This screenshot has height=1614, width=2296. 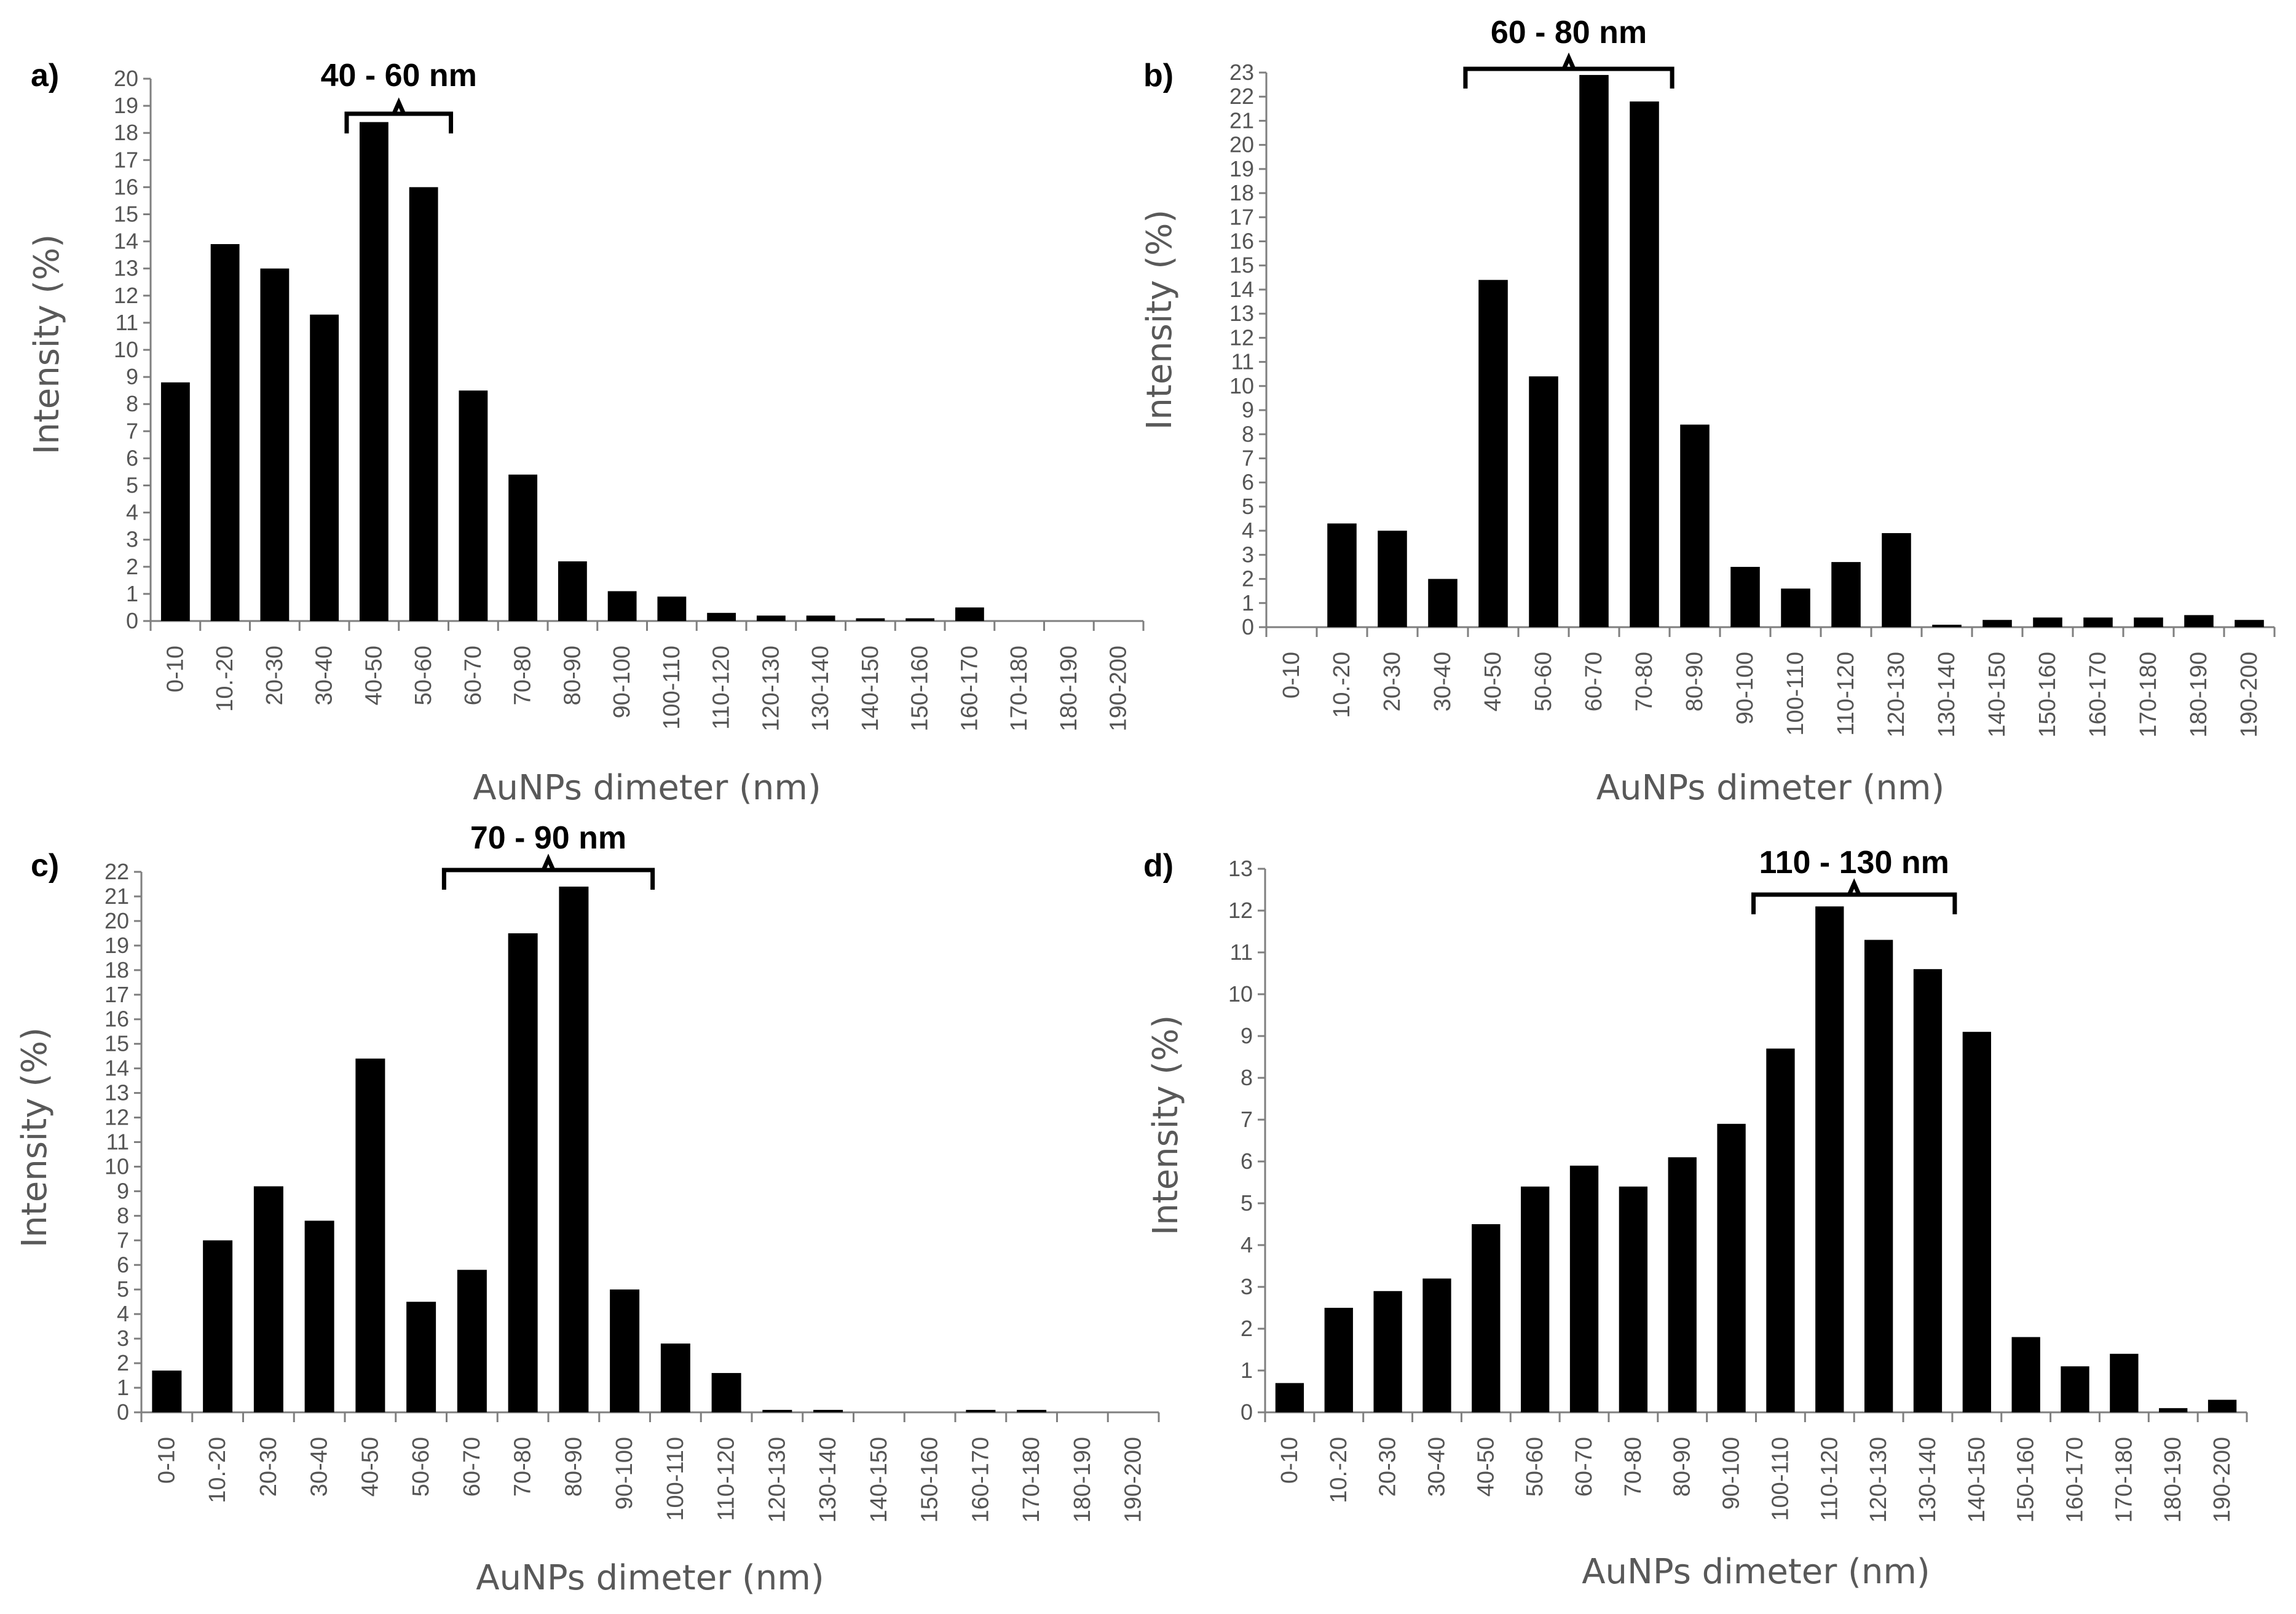 I want to click on y-tick-label: 18, so click(x=1241, y=192).